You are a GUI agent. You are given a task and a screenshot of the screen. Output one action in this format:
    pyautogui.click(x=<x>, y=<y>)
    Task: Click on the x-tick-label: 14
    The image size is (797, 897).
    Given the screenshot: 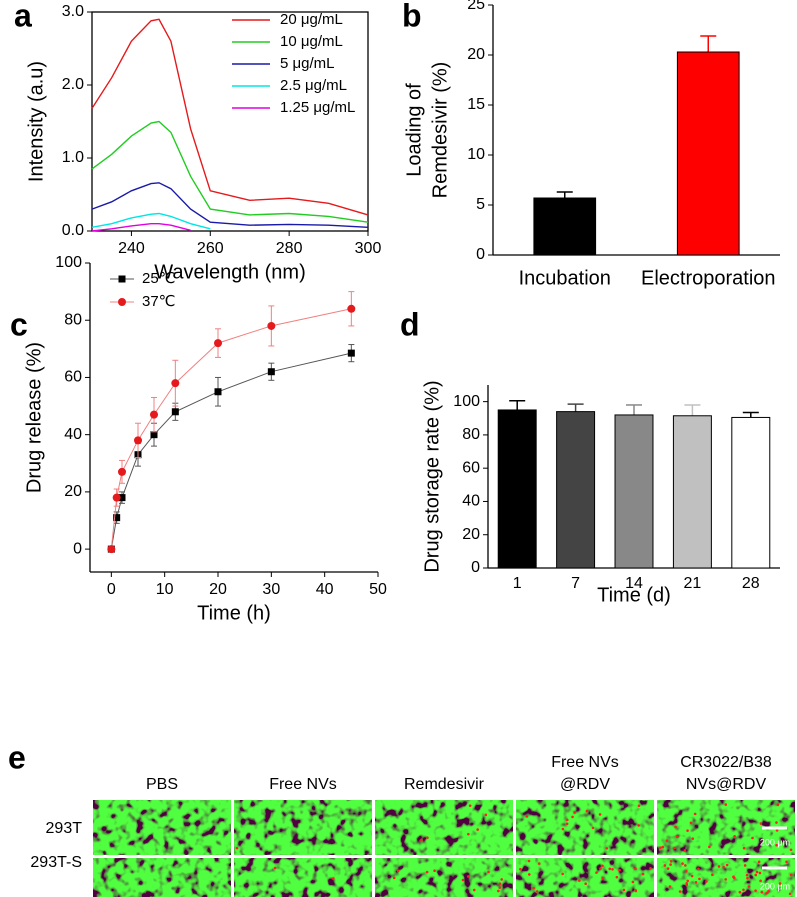 What is the action you would take?
    pyautogui.click(x=634, y=583)
    